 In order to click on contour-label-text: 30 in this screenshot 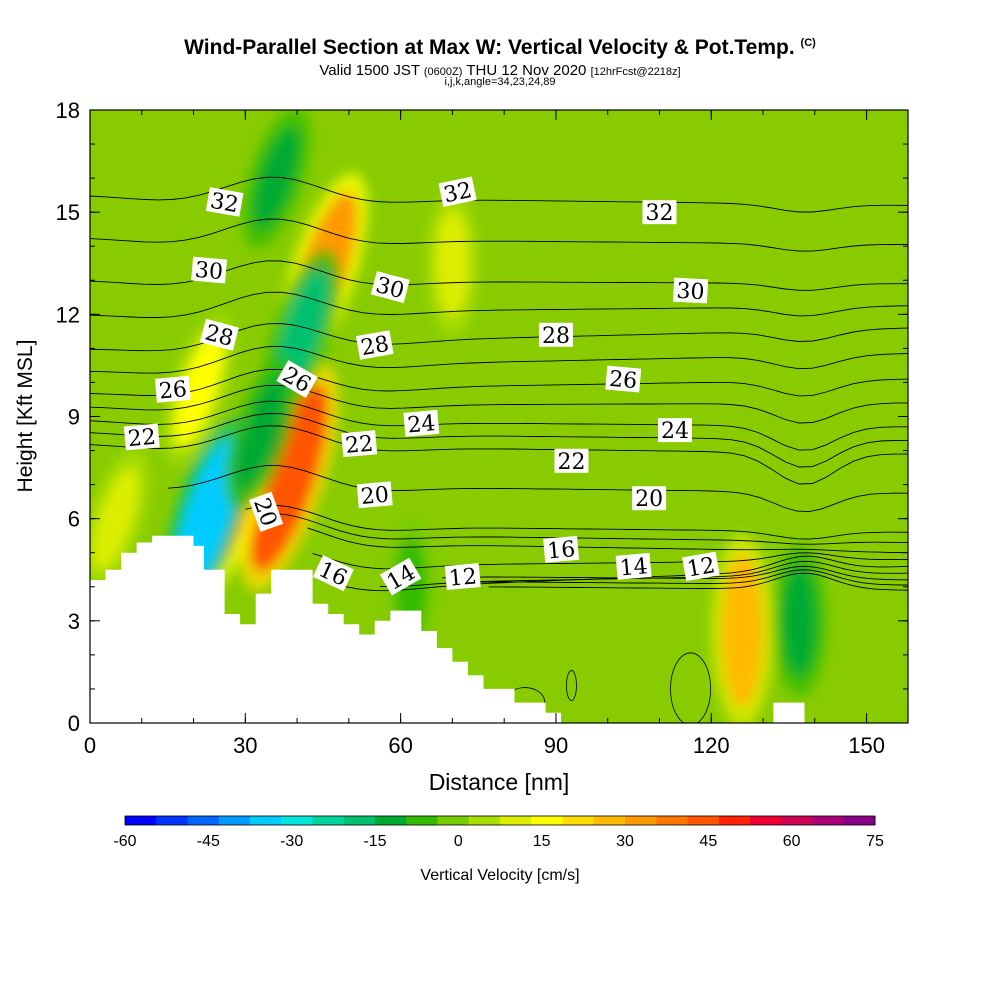, I will do `click(209, 271)`.